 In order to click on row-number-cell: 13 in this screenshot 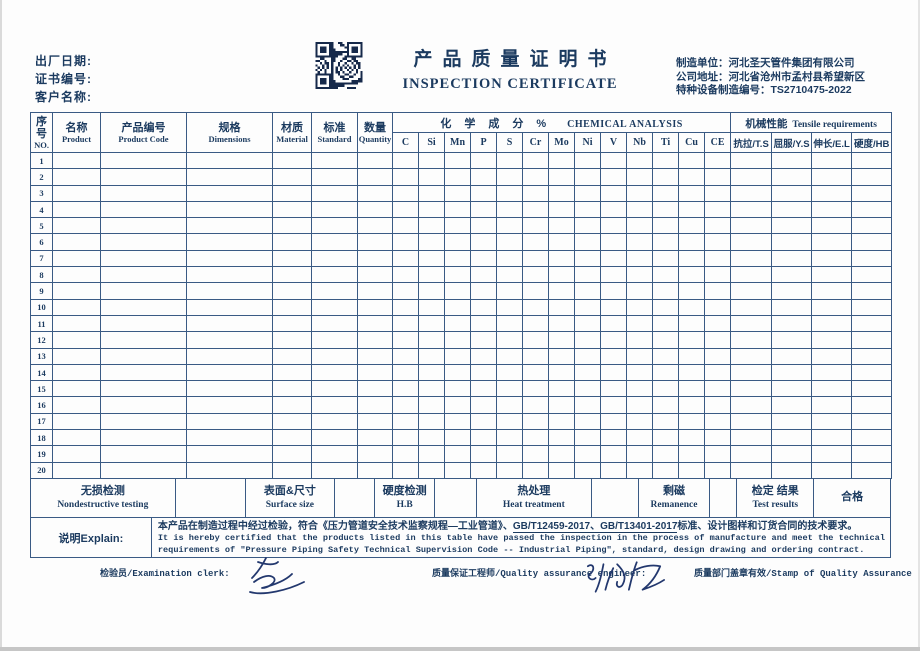, I will do `click(41, 356)`.